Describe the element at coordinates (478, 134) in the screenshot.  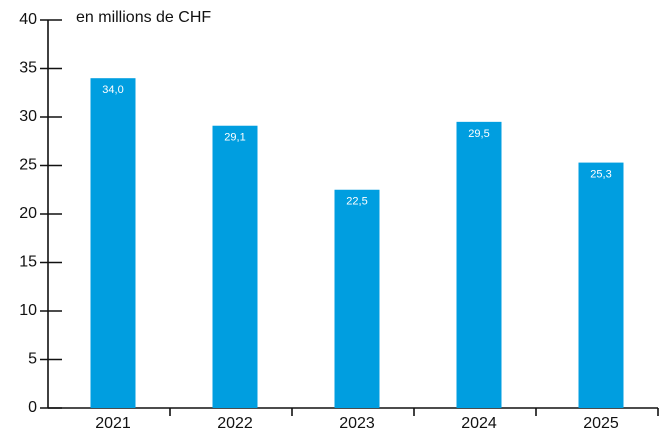
I see `value-label: 29,5` at that location.